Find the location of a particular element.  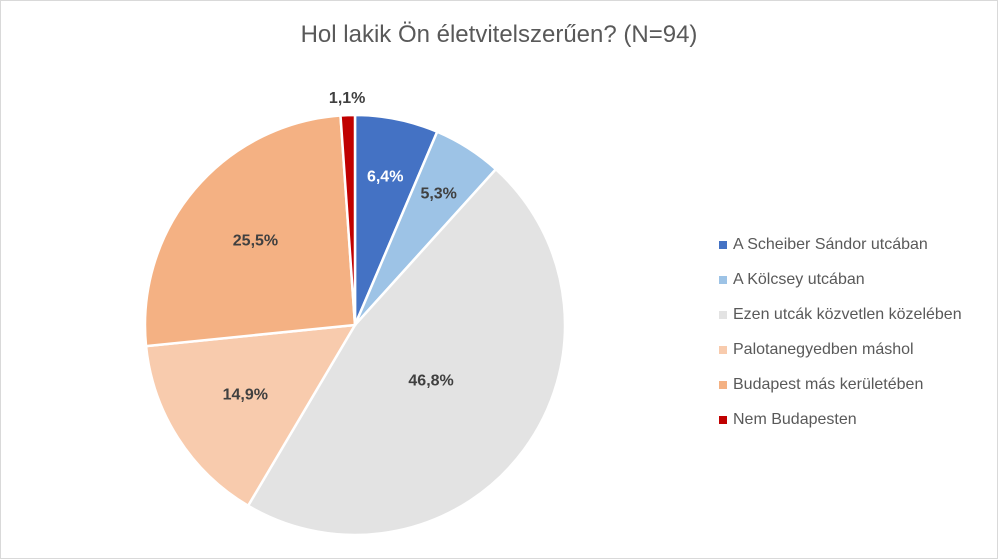

legend-item-2: A Kölcsey utcában is located at coordinates (840, 279).